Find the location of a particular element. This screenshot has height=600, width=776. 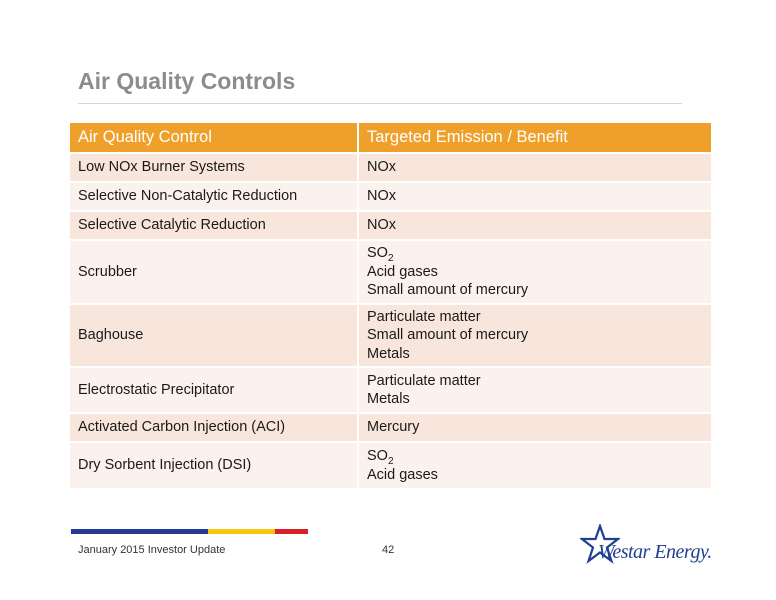

column-header-benefit: Targeted Emission / Benefit is located at coordinates (534, 138).